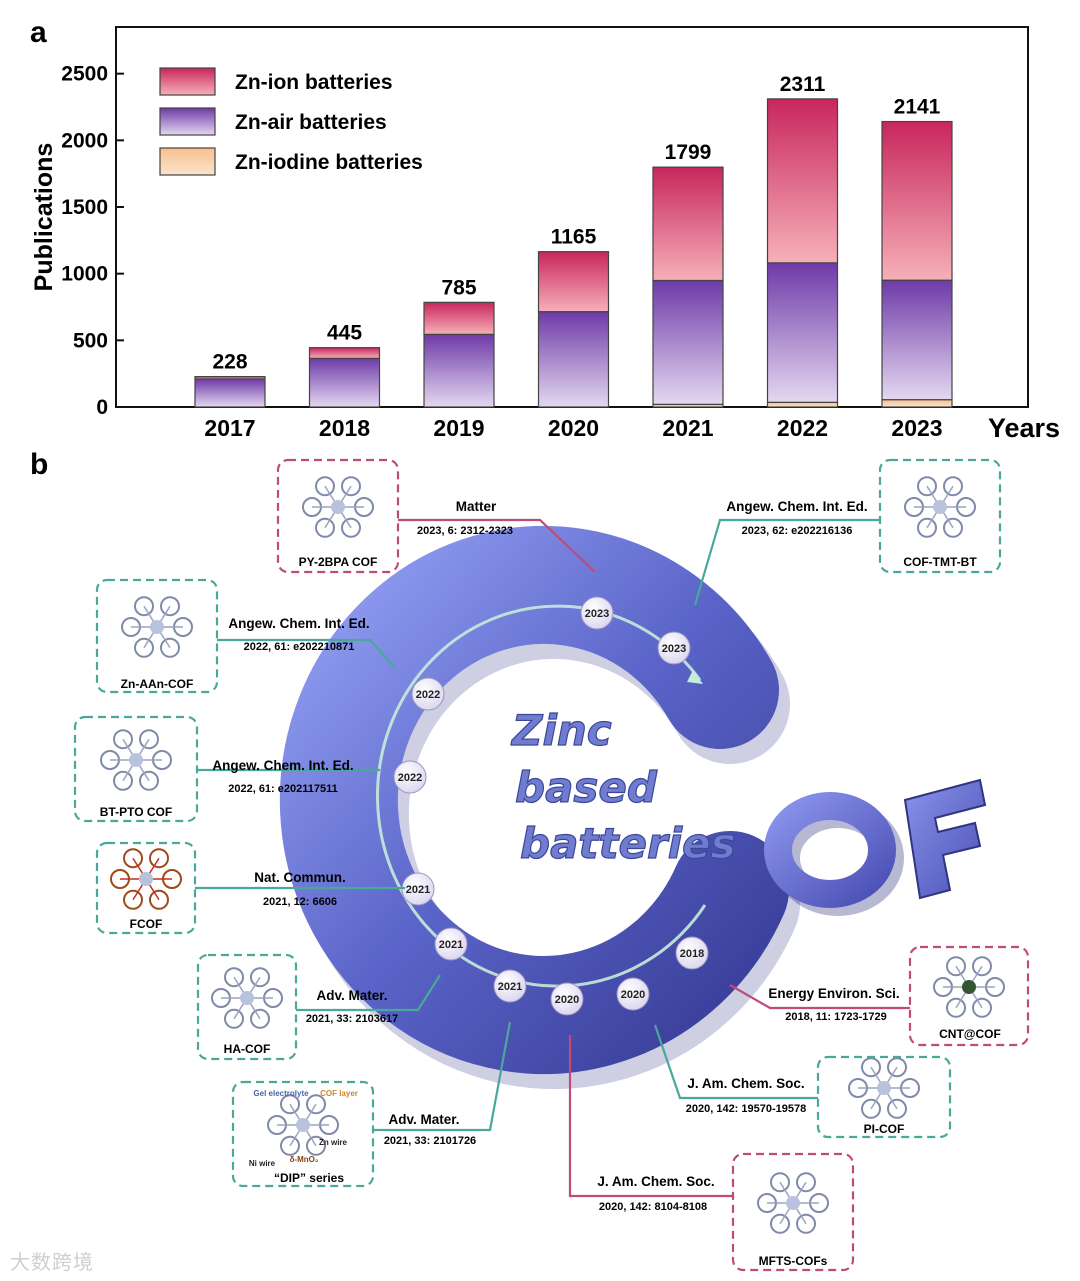 The image size is (1080, 1281). Describe the element at coordinates (653, 1207) in the screenshot. I see `citation-text: 2020, 142: 8104-8108` at that location.